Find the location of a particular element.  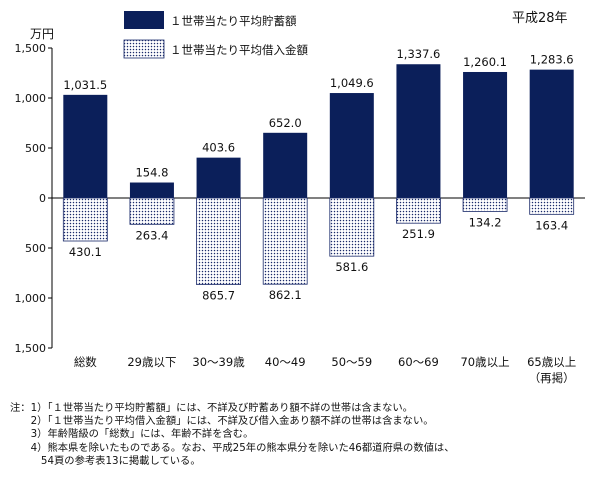

data-label-savings: 403.6 is located at coordinates (218, 148).